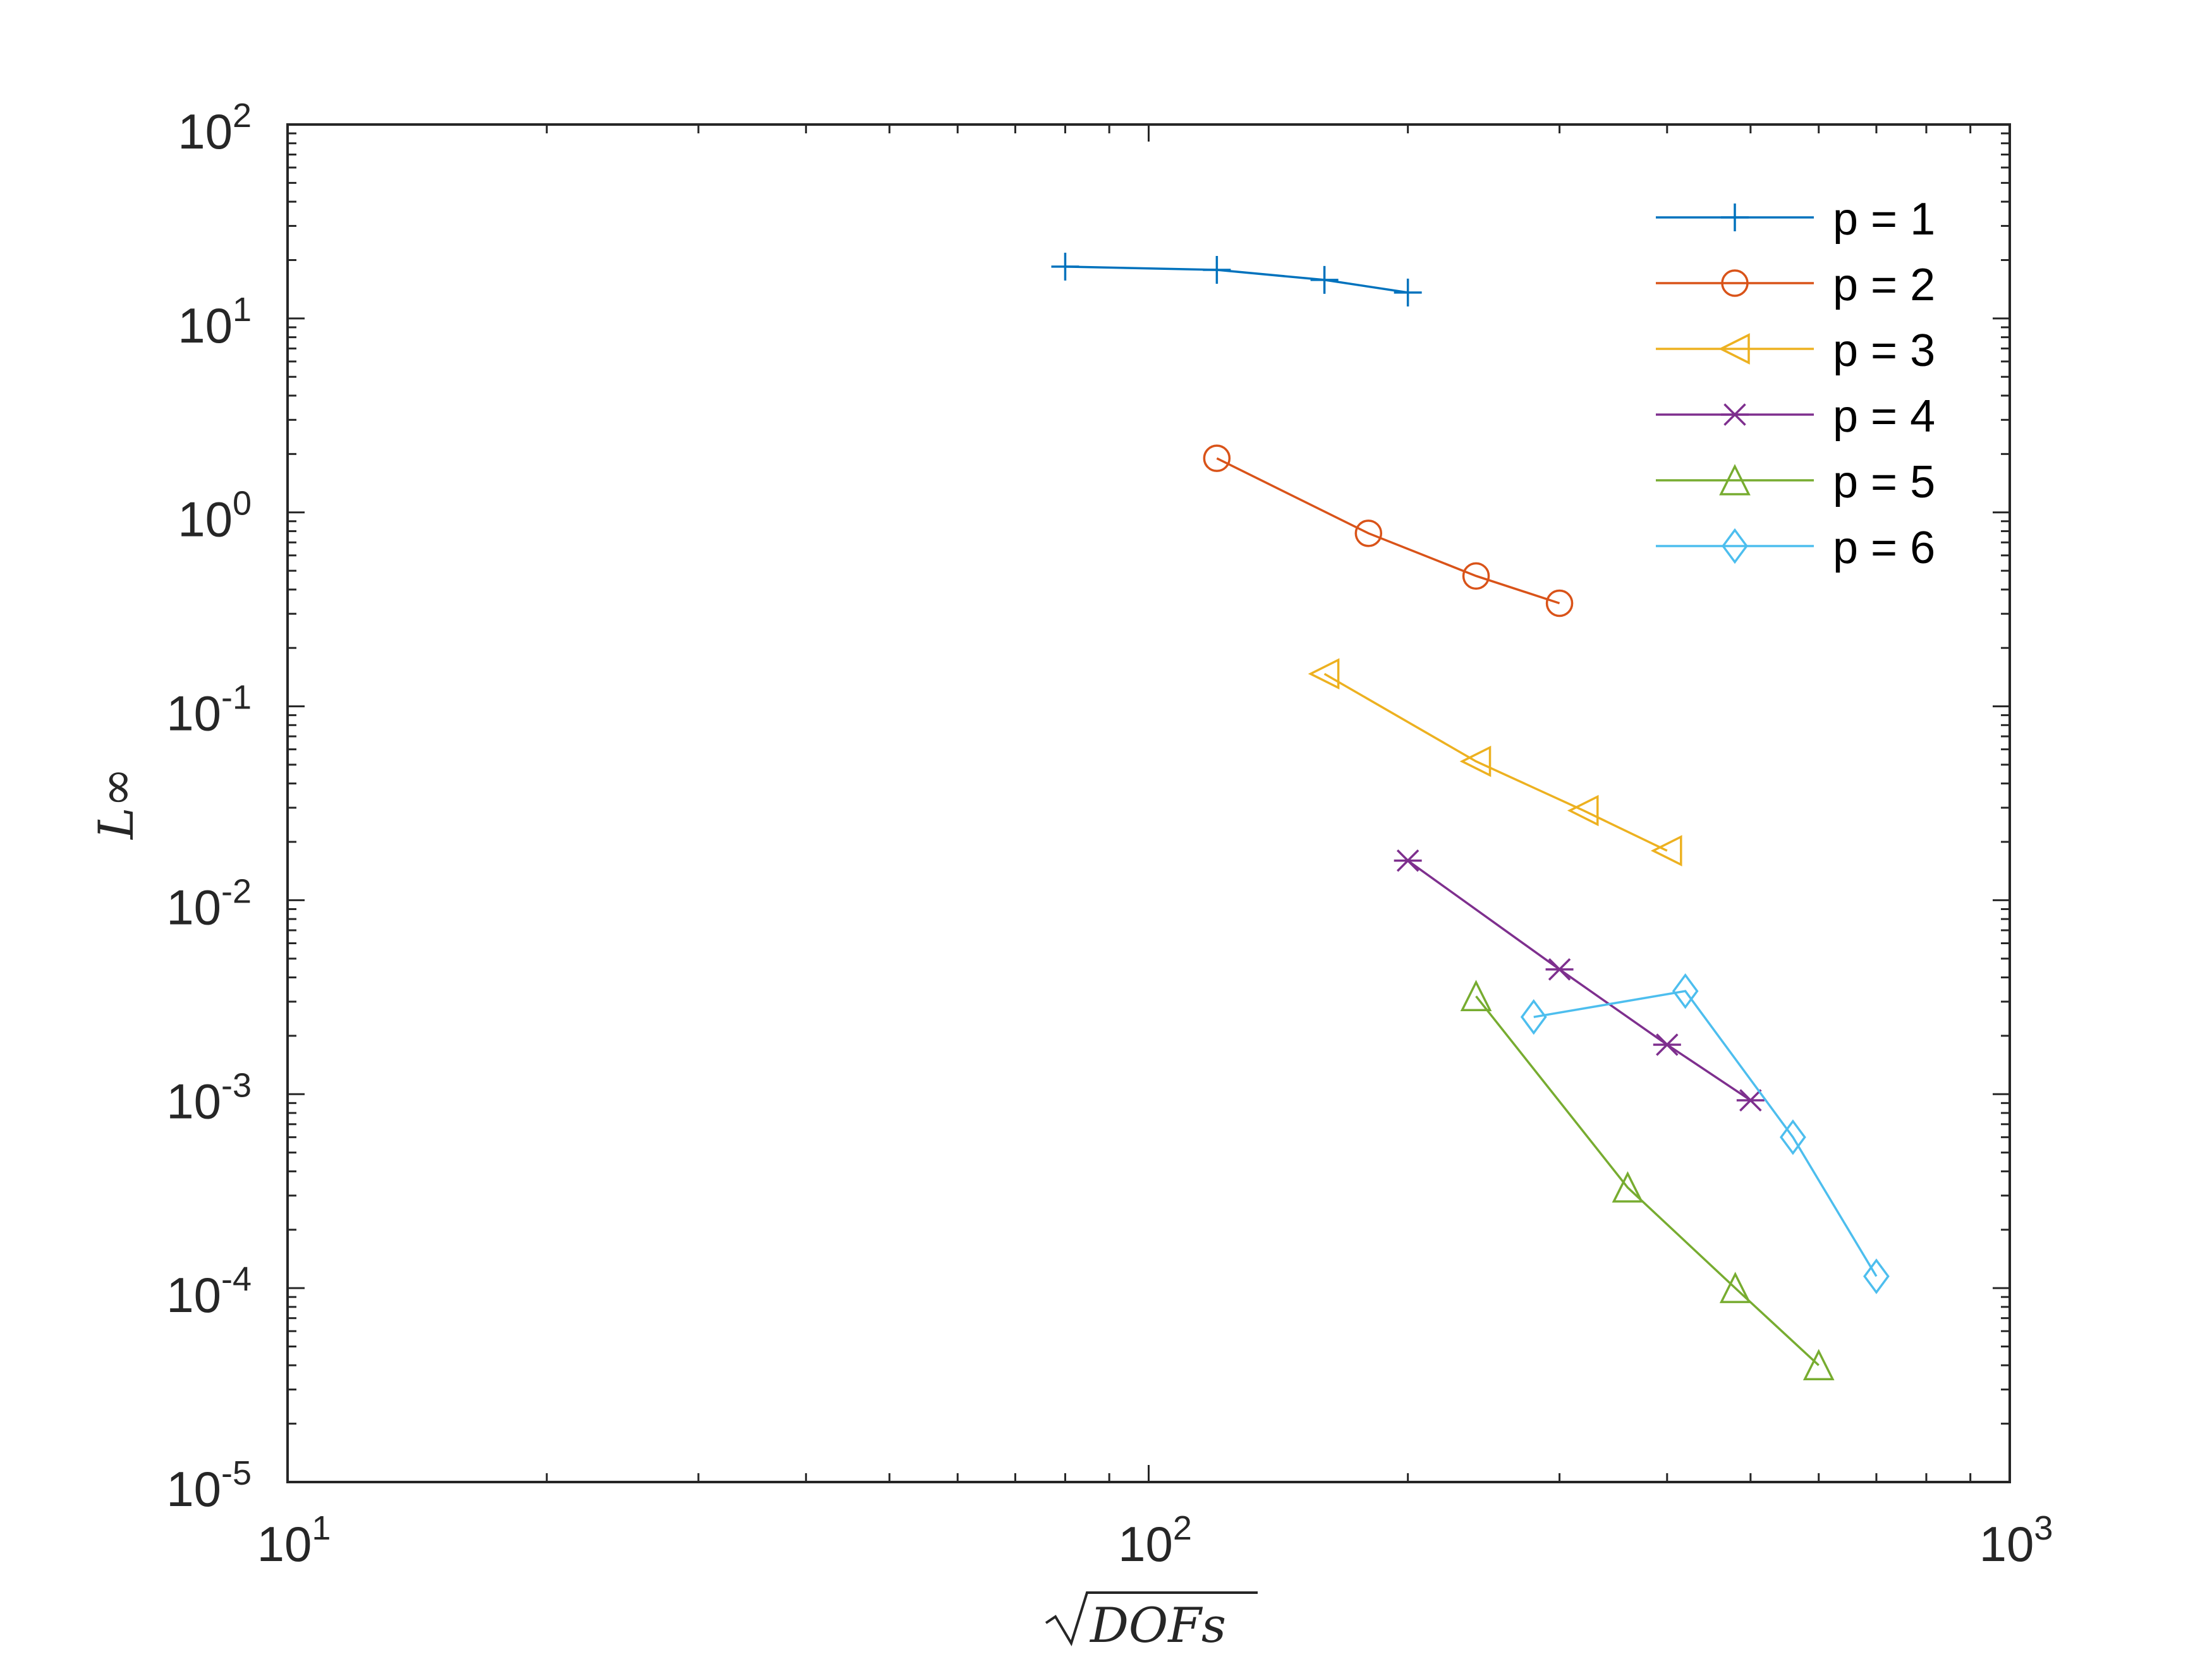 The height and width of the screenshot is (1659, 2212). I want to click on legend-entry-4: p = 4, so click(1795, 416).